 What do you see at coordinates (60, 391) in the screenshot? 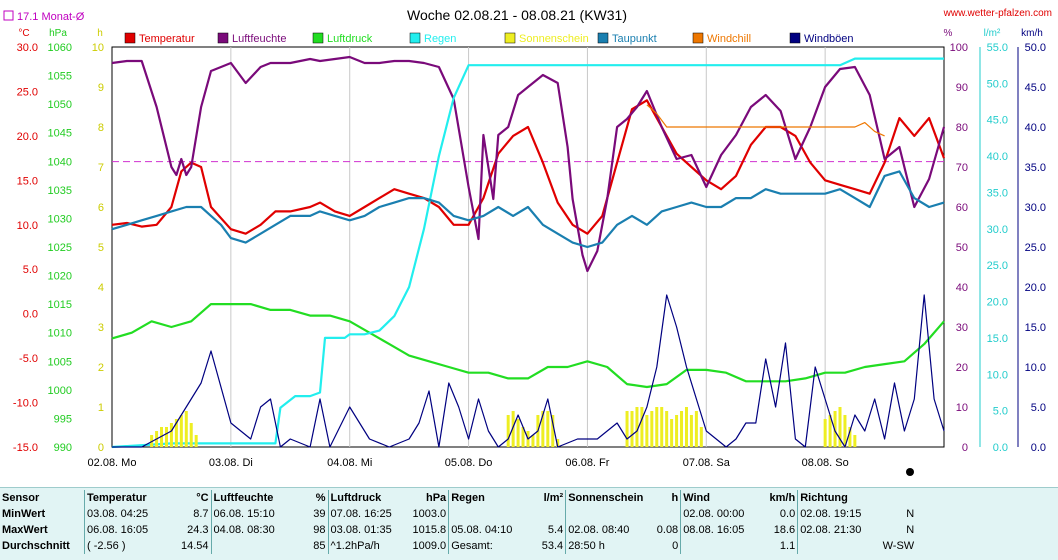
I see `axis-tick-label: 1000` at bounding box center [60, 391].